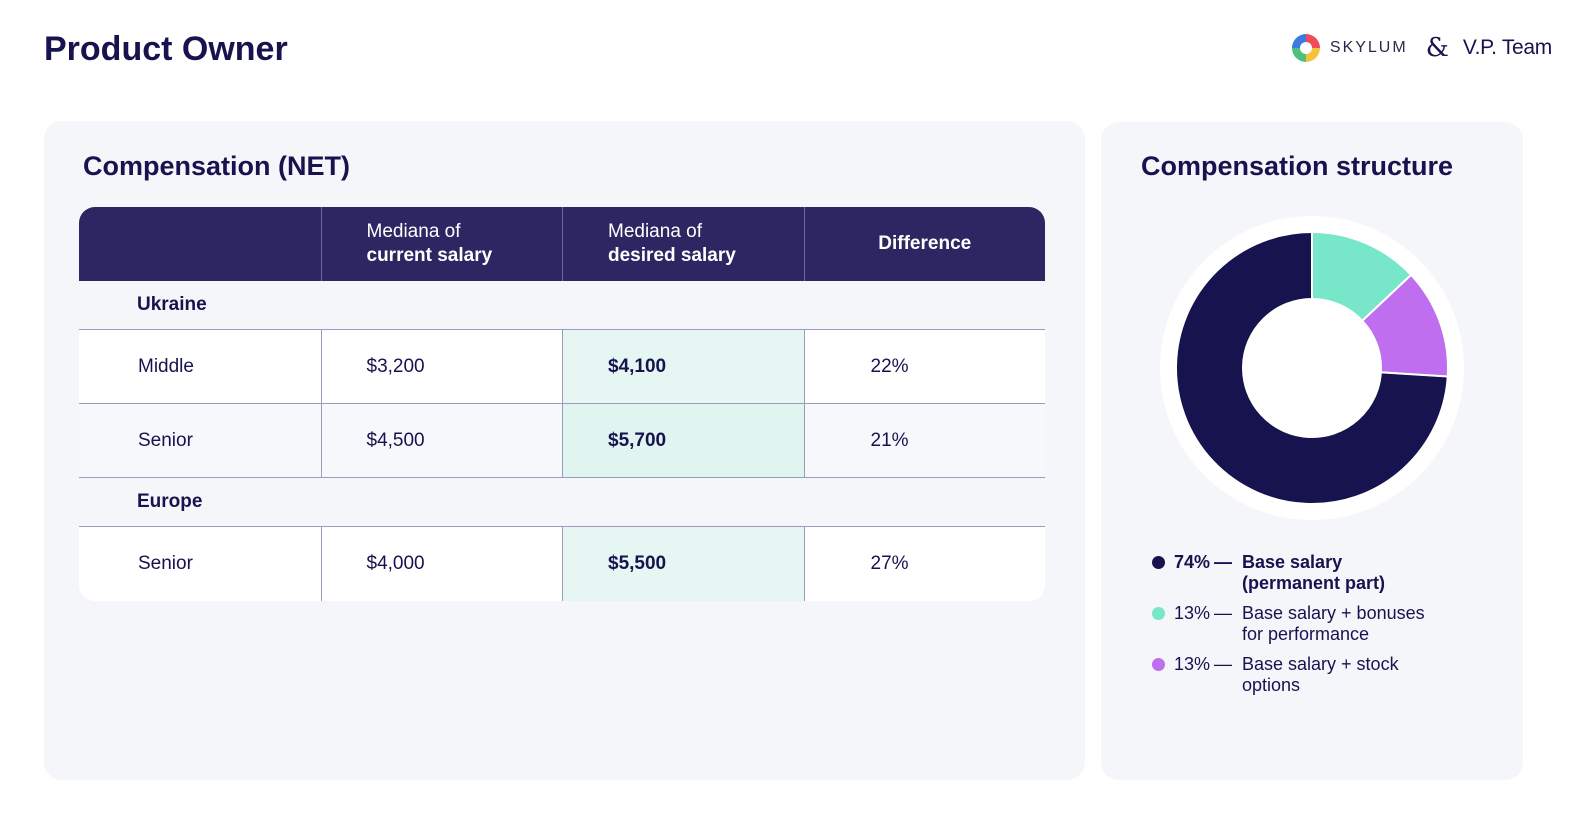 The height and width of the screenshot is (832, 1590). I want to click on header-current-salary: Mediana of current salary, so click(441, 244).